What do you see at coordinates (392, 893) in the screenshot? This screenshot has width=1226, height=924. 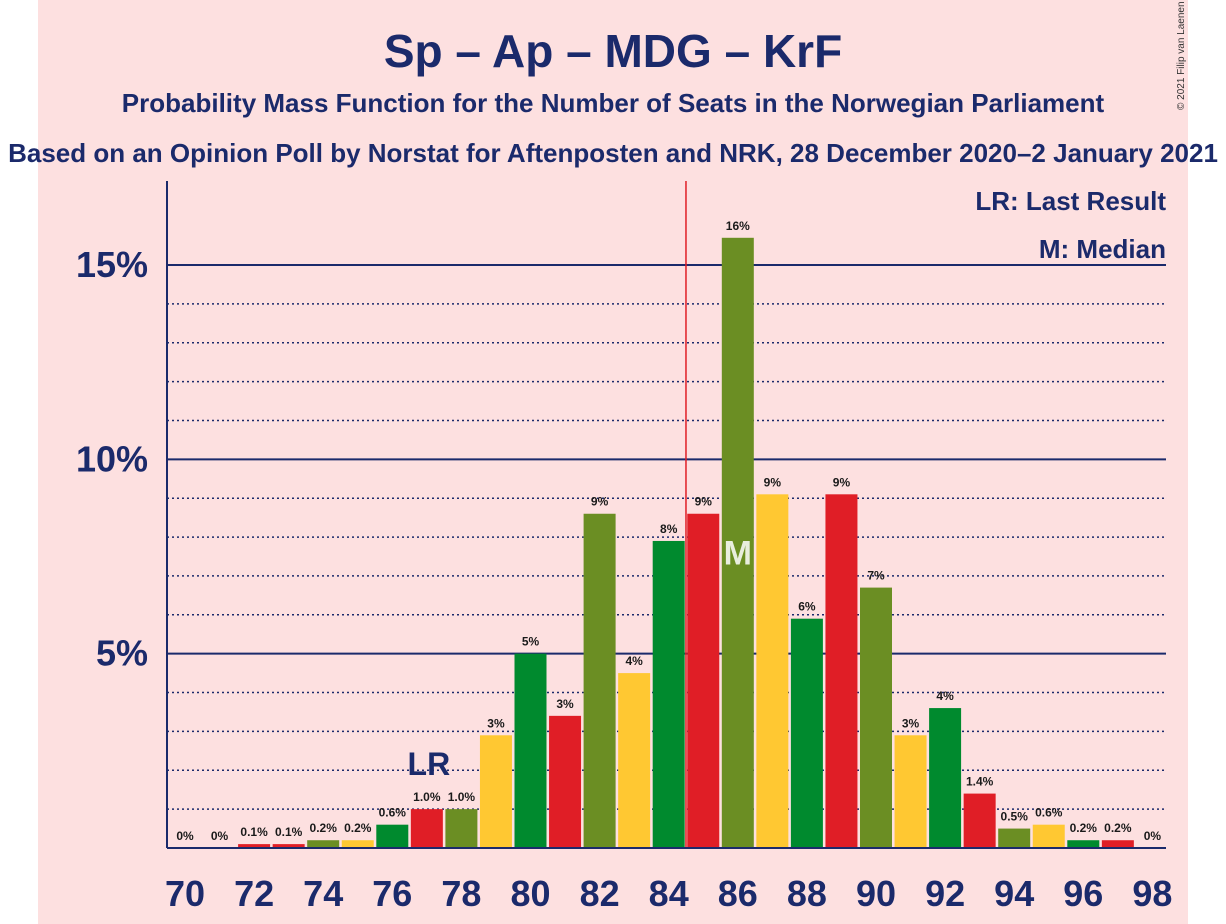 I see `x-tick-label: 76` at bounding box center [392, 893].